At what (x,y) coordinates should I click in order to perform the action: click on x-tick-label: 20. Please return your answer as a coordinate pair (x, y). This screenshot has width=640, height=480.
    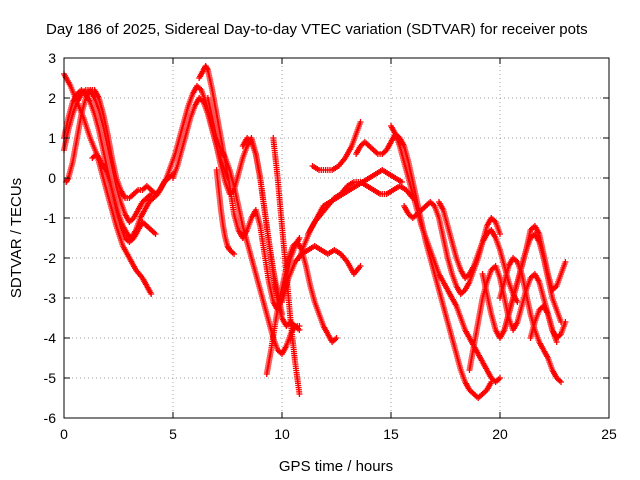
    Looking at the image, I should click on (500, 434).